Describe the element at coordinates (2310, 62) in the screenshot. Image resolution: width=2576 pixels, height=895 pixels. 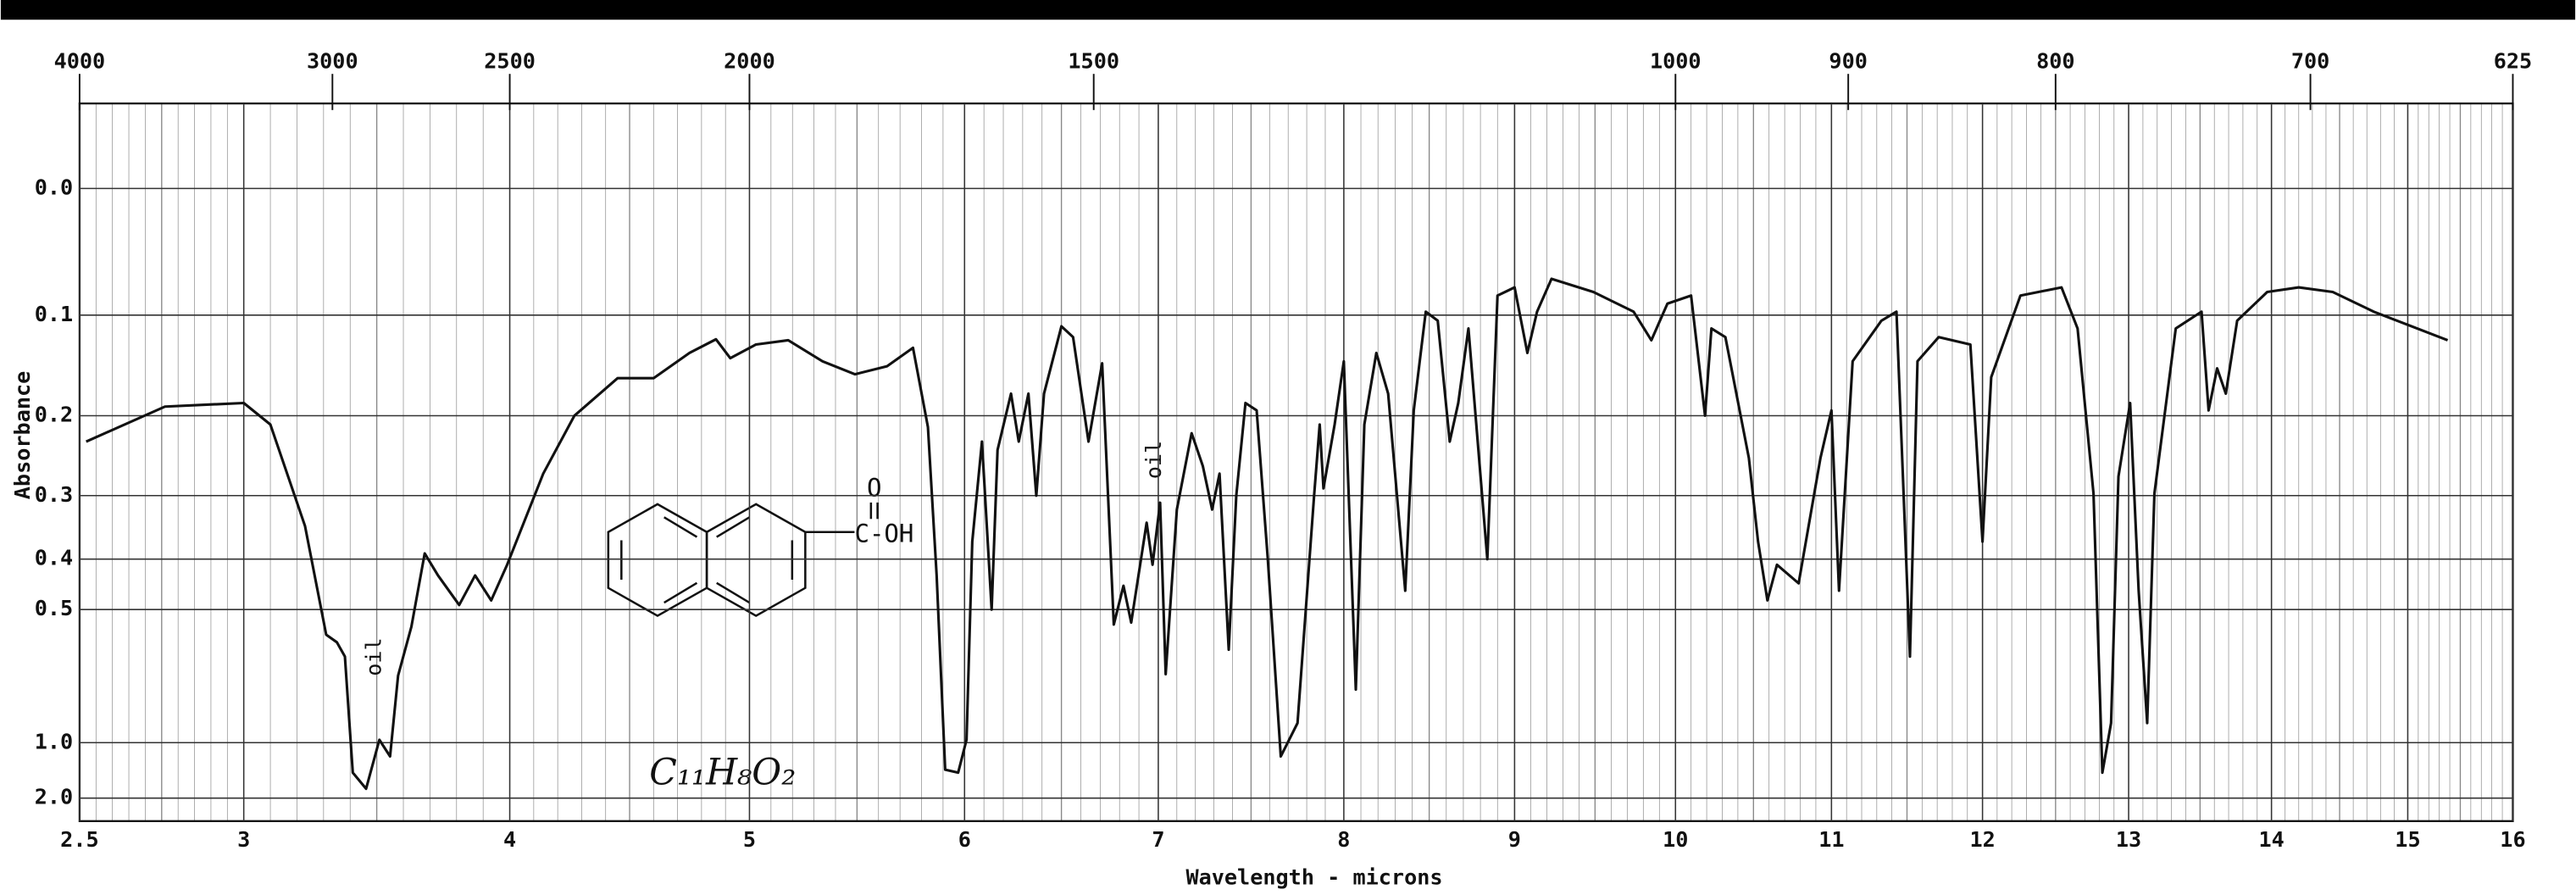
I see `x2-tick-label: 700` at that location.